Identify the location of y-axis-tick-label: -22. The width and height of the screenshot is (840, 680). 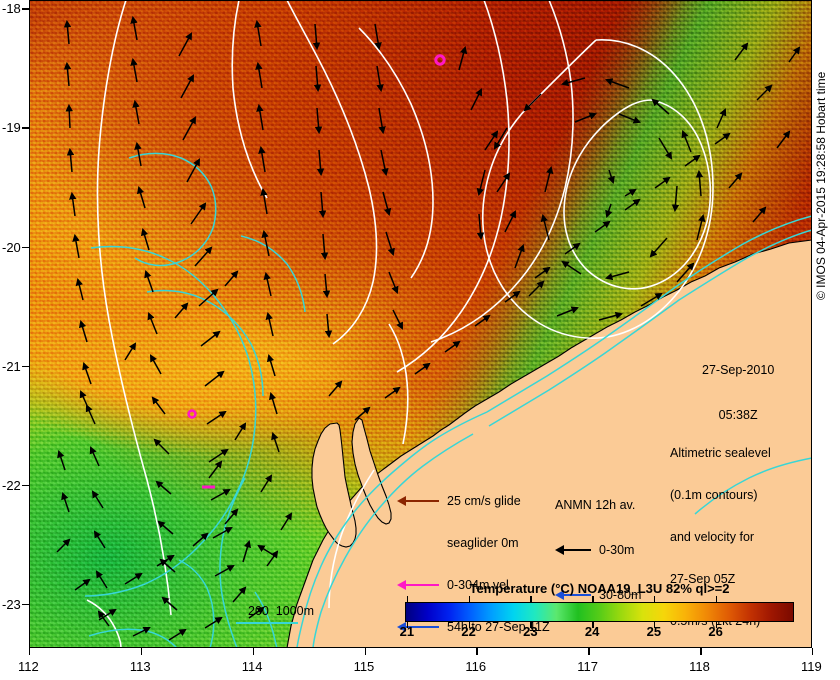
(11, 485).